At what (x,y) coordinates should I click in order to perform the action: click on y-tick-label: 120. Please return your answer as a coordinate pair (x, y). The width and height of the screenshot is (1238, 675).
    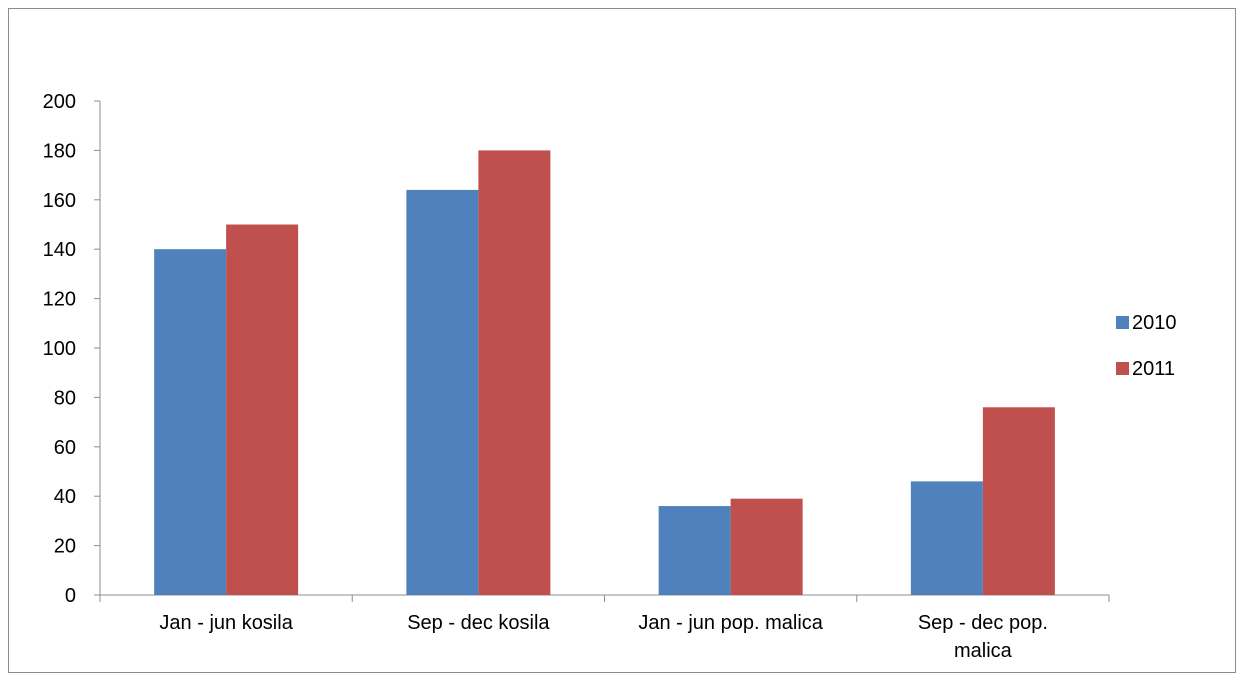
    Looking at the image, I should click on (59, 300).